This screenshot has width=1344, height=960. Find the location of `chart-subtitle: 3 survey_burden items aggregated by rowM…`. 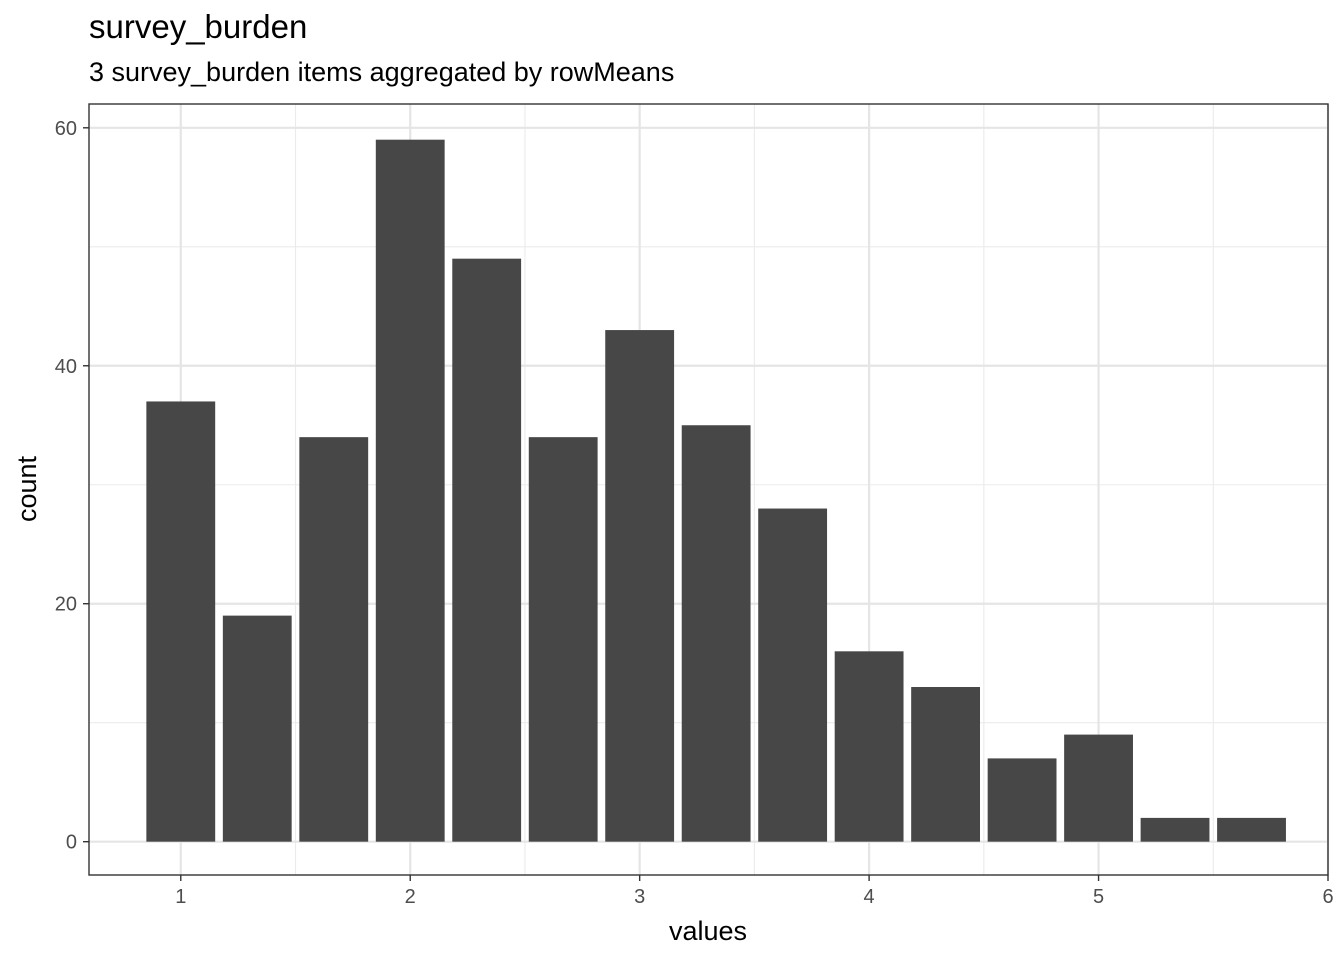

chart-subtitle: 3 survey_burden items aggregated by rowM… is located at coordinates (382, 72).